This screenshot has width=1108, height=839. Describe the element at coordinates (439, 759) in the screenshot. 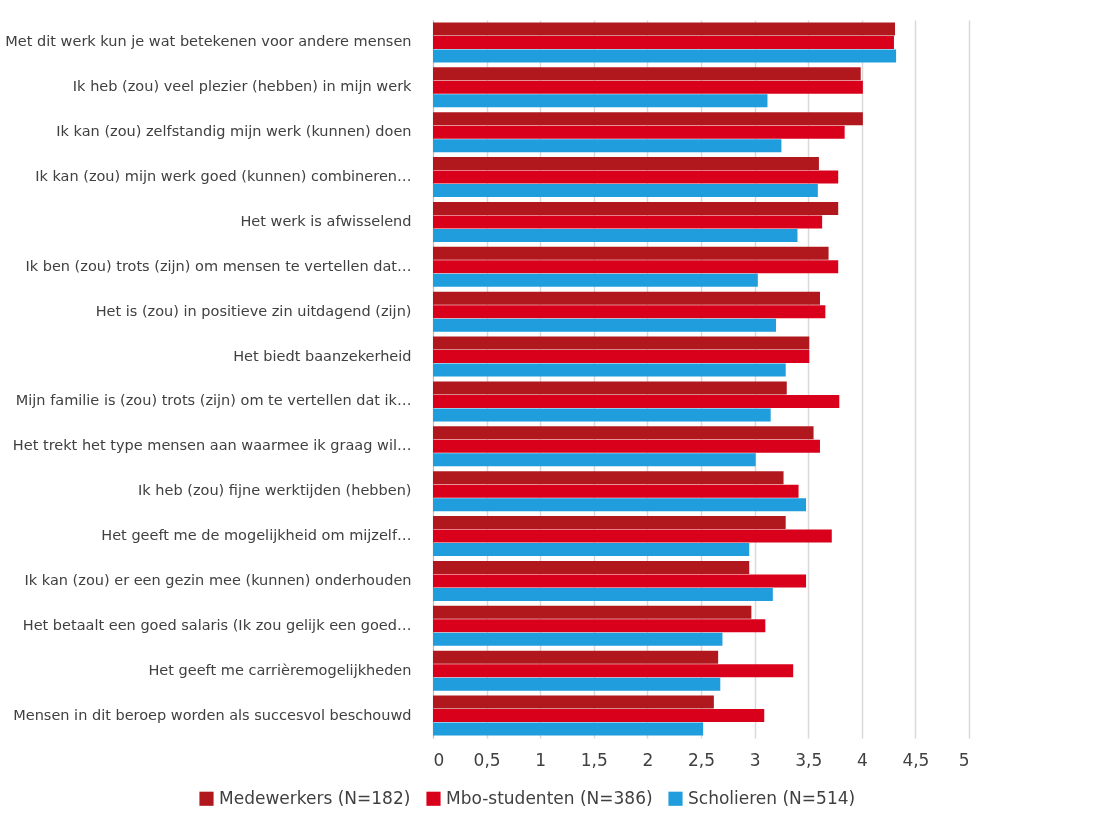

I see `x-tick-label: 0` at that location.